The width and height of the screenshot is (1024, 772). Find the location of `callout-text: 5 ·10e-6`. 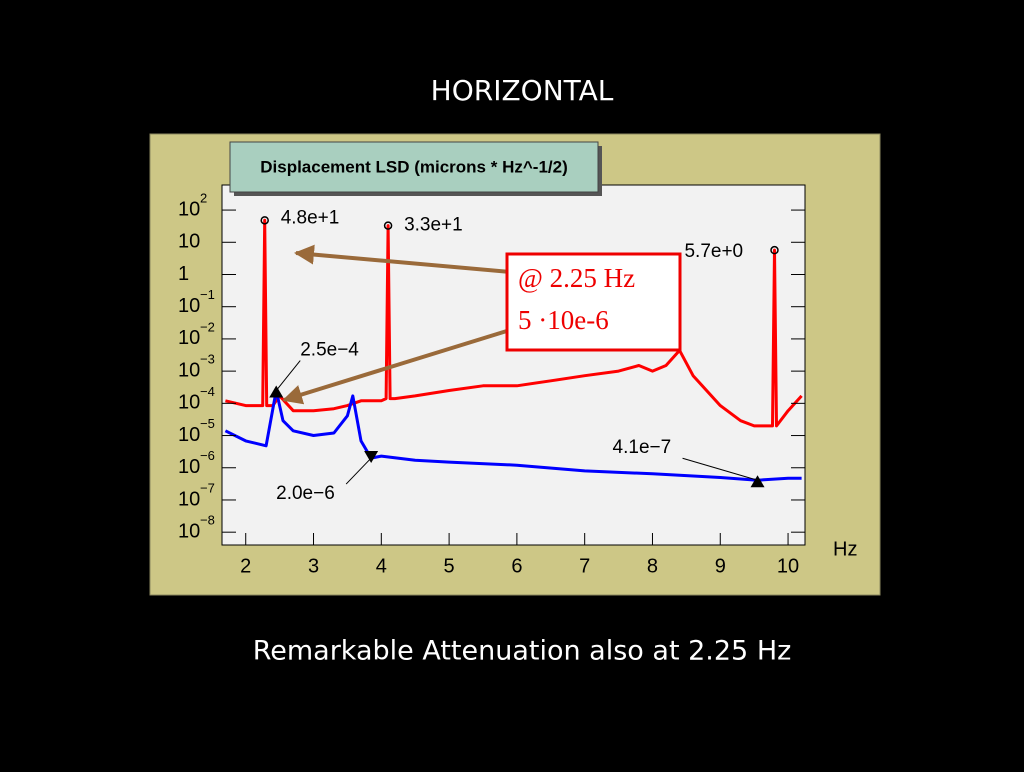

callout-text: 5 ·10e-6 is located at coordinates (563, 320).